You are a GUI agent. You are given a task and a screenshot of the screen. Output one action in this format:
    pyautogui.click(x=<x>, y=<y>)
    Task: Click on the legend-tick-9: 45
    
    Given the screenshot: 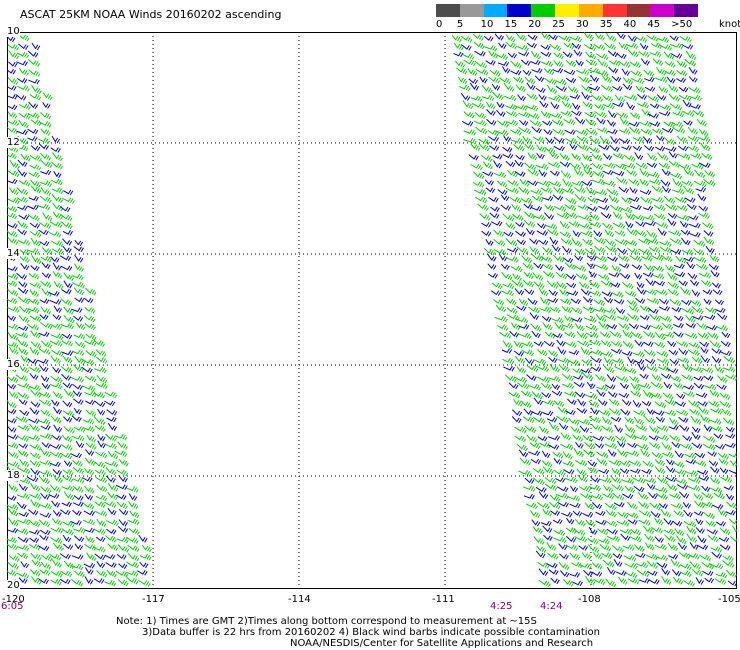 What is the action you would take?
    pyautogui.click(x=654, y=24)
    